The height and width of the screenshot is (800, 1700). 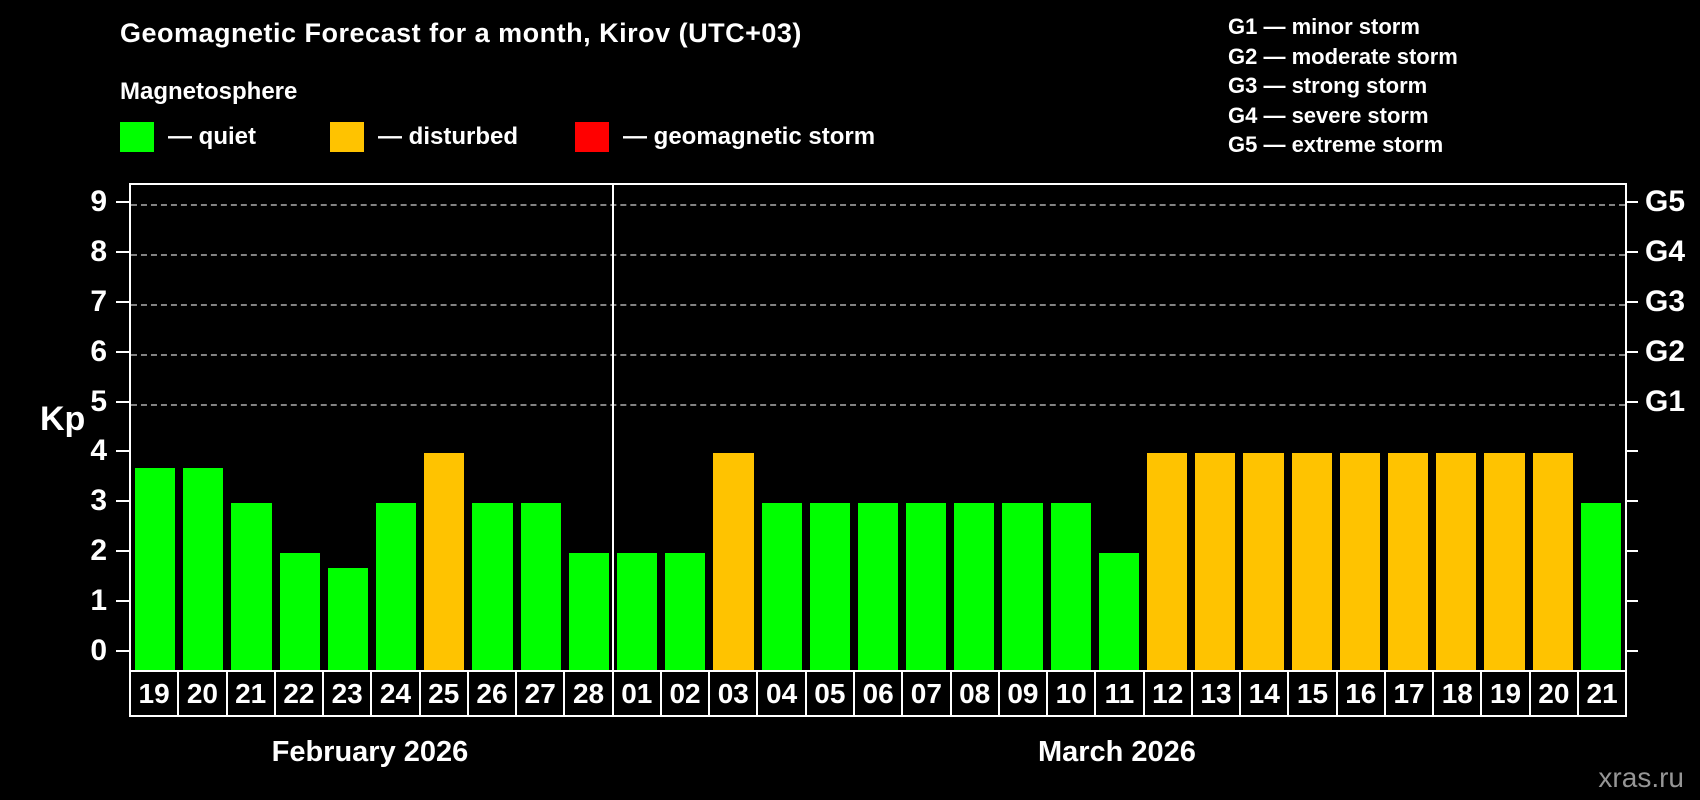 What do you see at coordinates (1120, 693) in the screenshot?
I see `day-label-11: 11` at bounding box center [1120, 693].